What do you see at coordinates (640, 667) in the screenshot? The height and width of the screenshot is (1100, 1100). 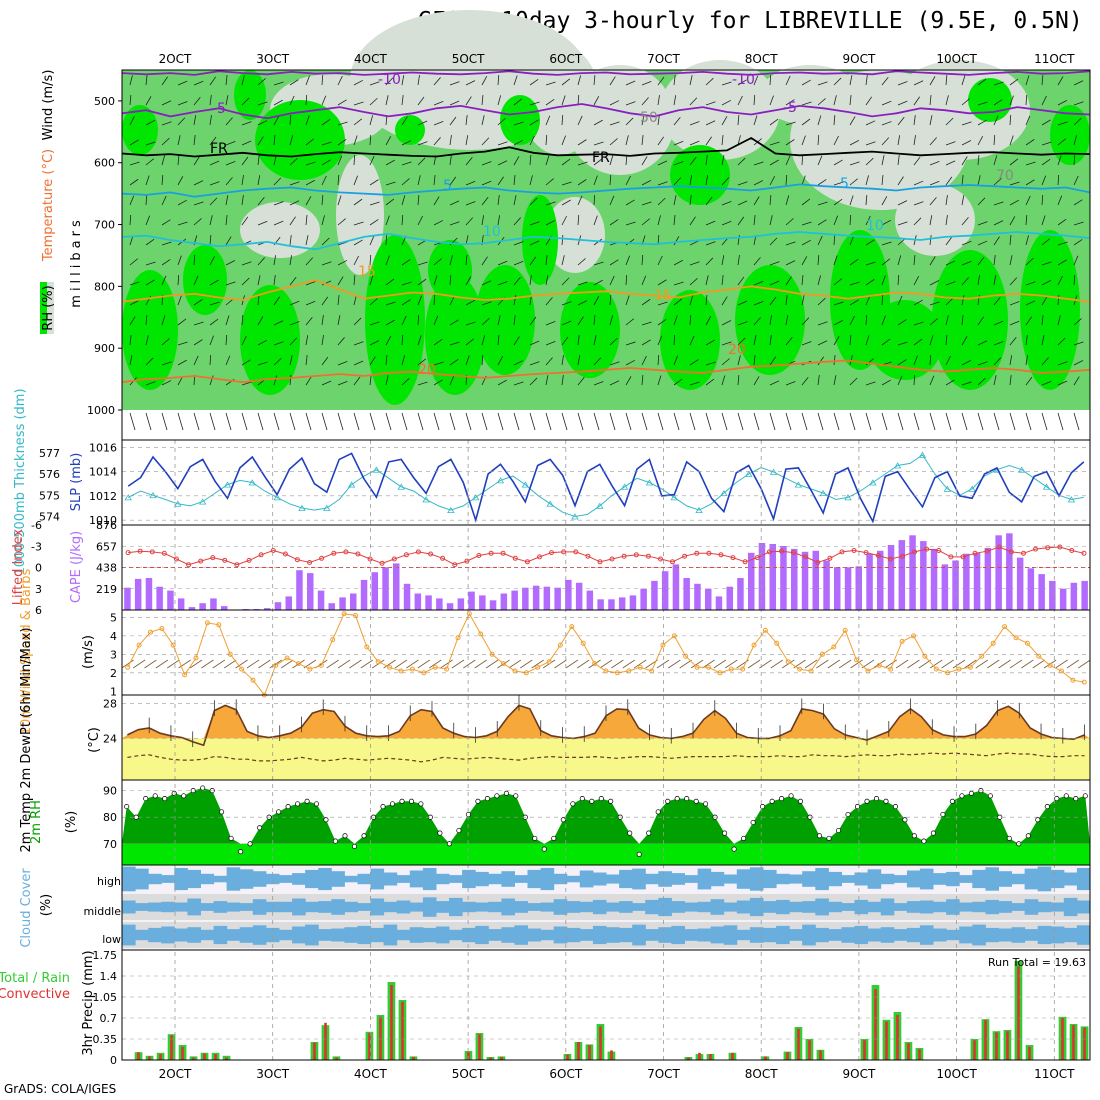 I see `wind-speed-marker` at bounding box center [640, 667].